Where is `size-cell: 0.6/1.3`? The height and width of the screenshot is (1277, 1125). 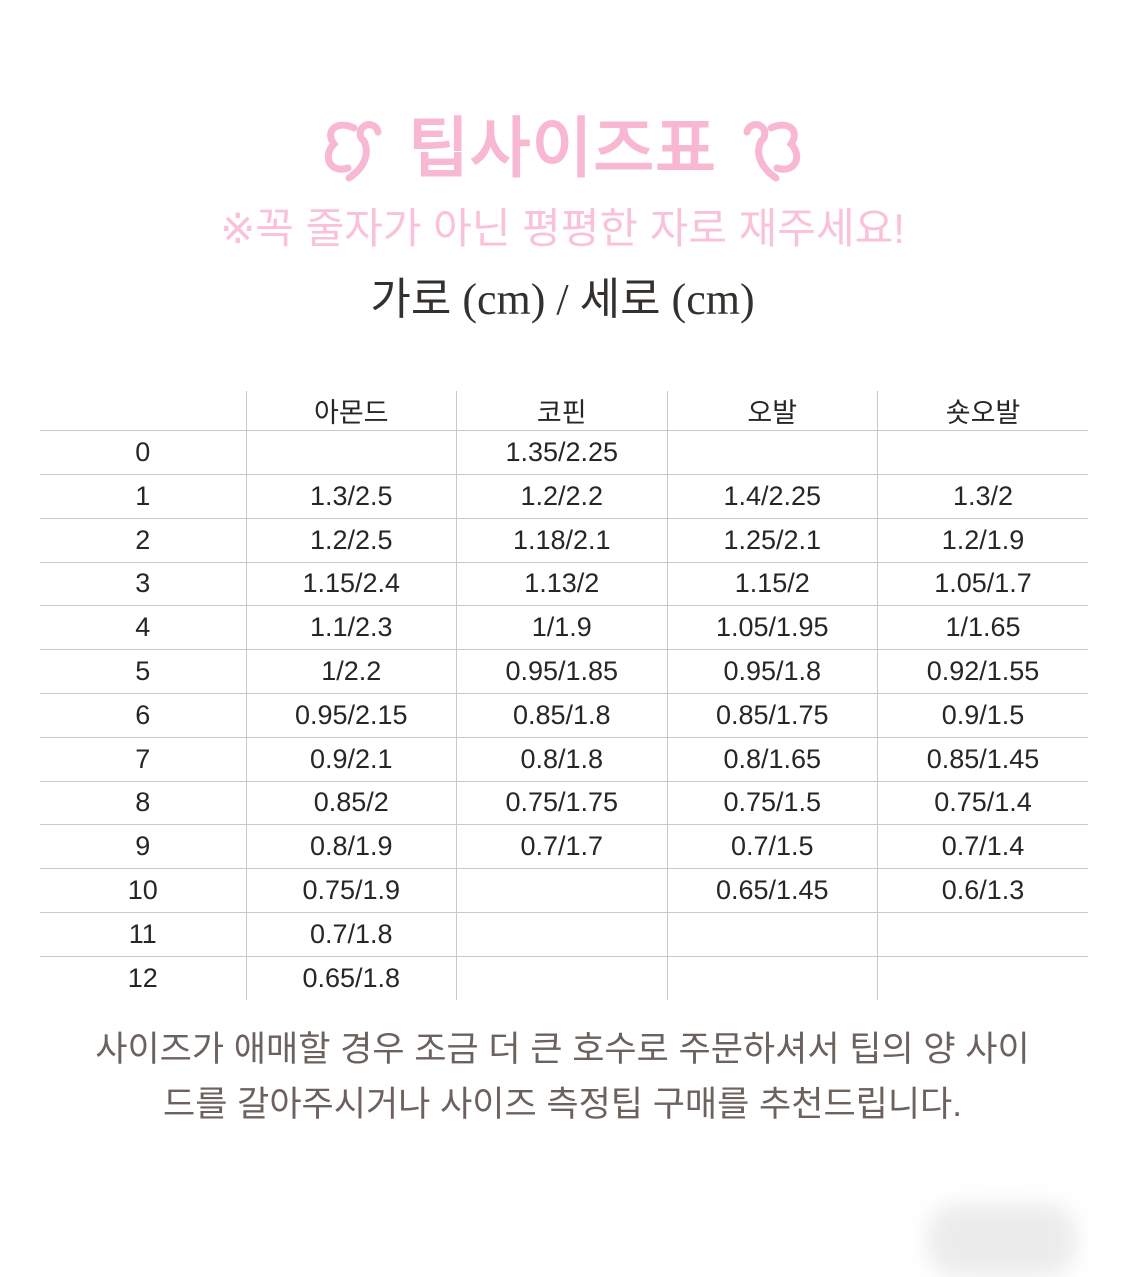
size-cell: 0.6/1.3 is located at coordinates (983, 890).